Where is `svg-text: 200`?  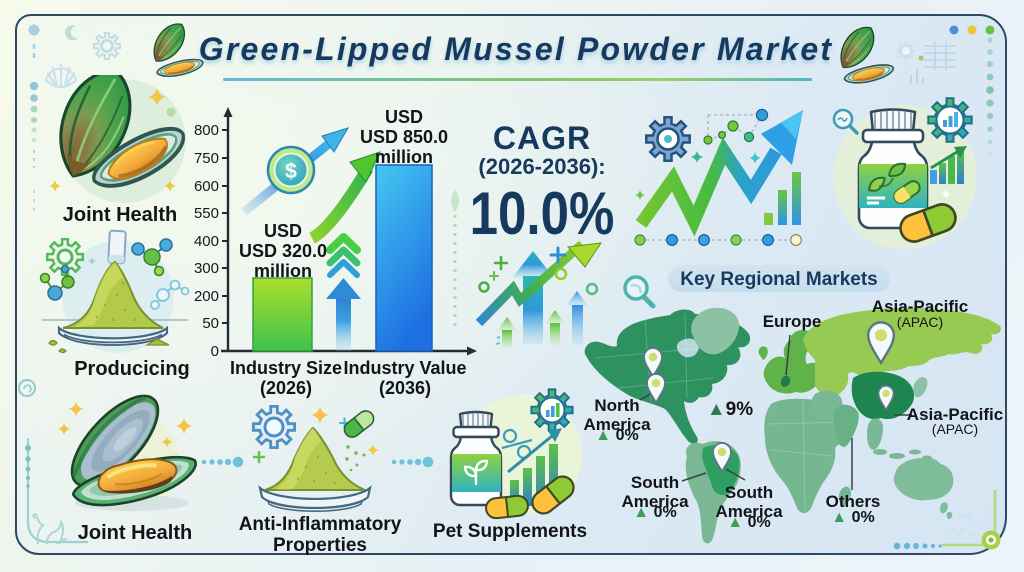
svg-text: 200 is located at coordinates (206, 296).